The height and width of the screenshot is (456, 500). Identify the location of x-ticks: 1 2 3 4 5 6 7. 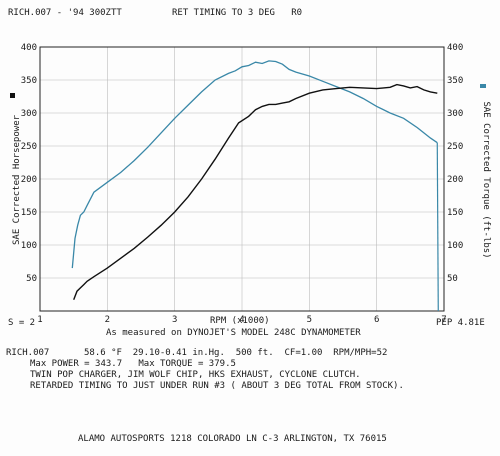
(241, 320).